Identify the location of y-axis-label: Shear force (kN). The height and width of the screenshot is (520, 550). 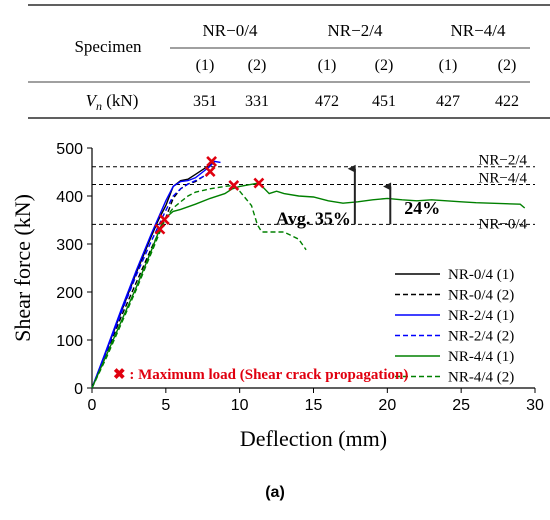
(22, 268).